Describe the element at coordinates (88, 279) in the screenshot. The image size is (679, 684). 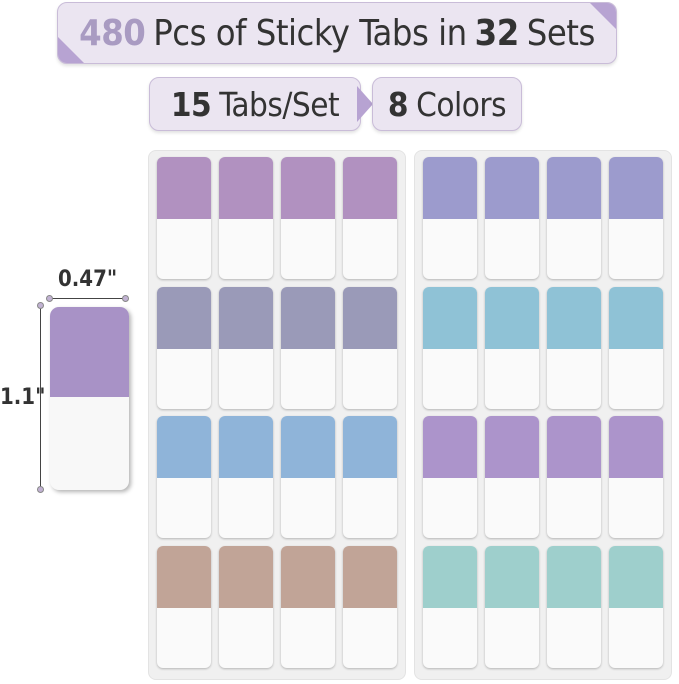
I see `width-label: 0.47"` at that location.